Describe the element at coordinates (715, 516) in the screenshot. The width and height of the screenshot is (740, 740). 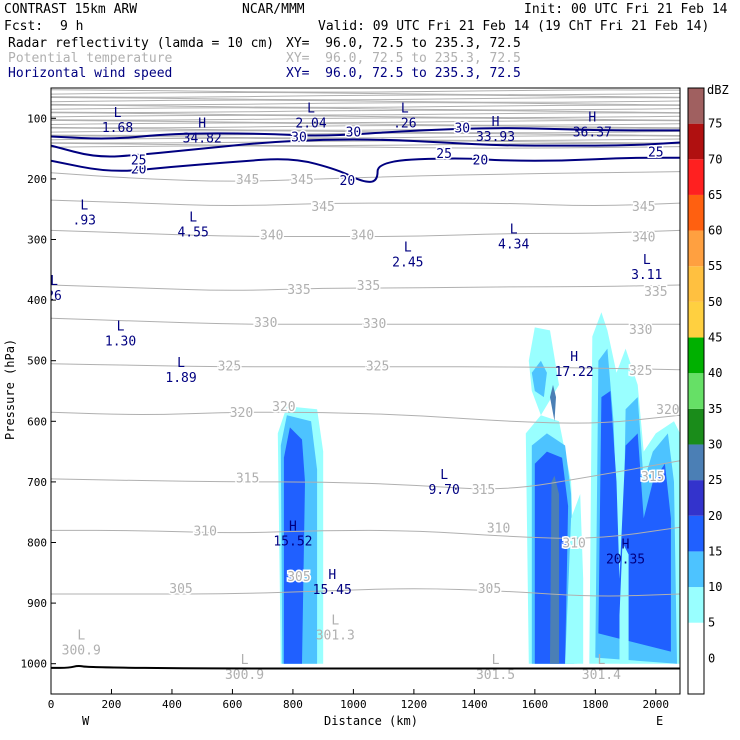
I see `colorbar-label: 20` at that location.